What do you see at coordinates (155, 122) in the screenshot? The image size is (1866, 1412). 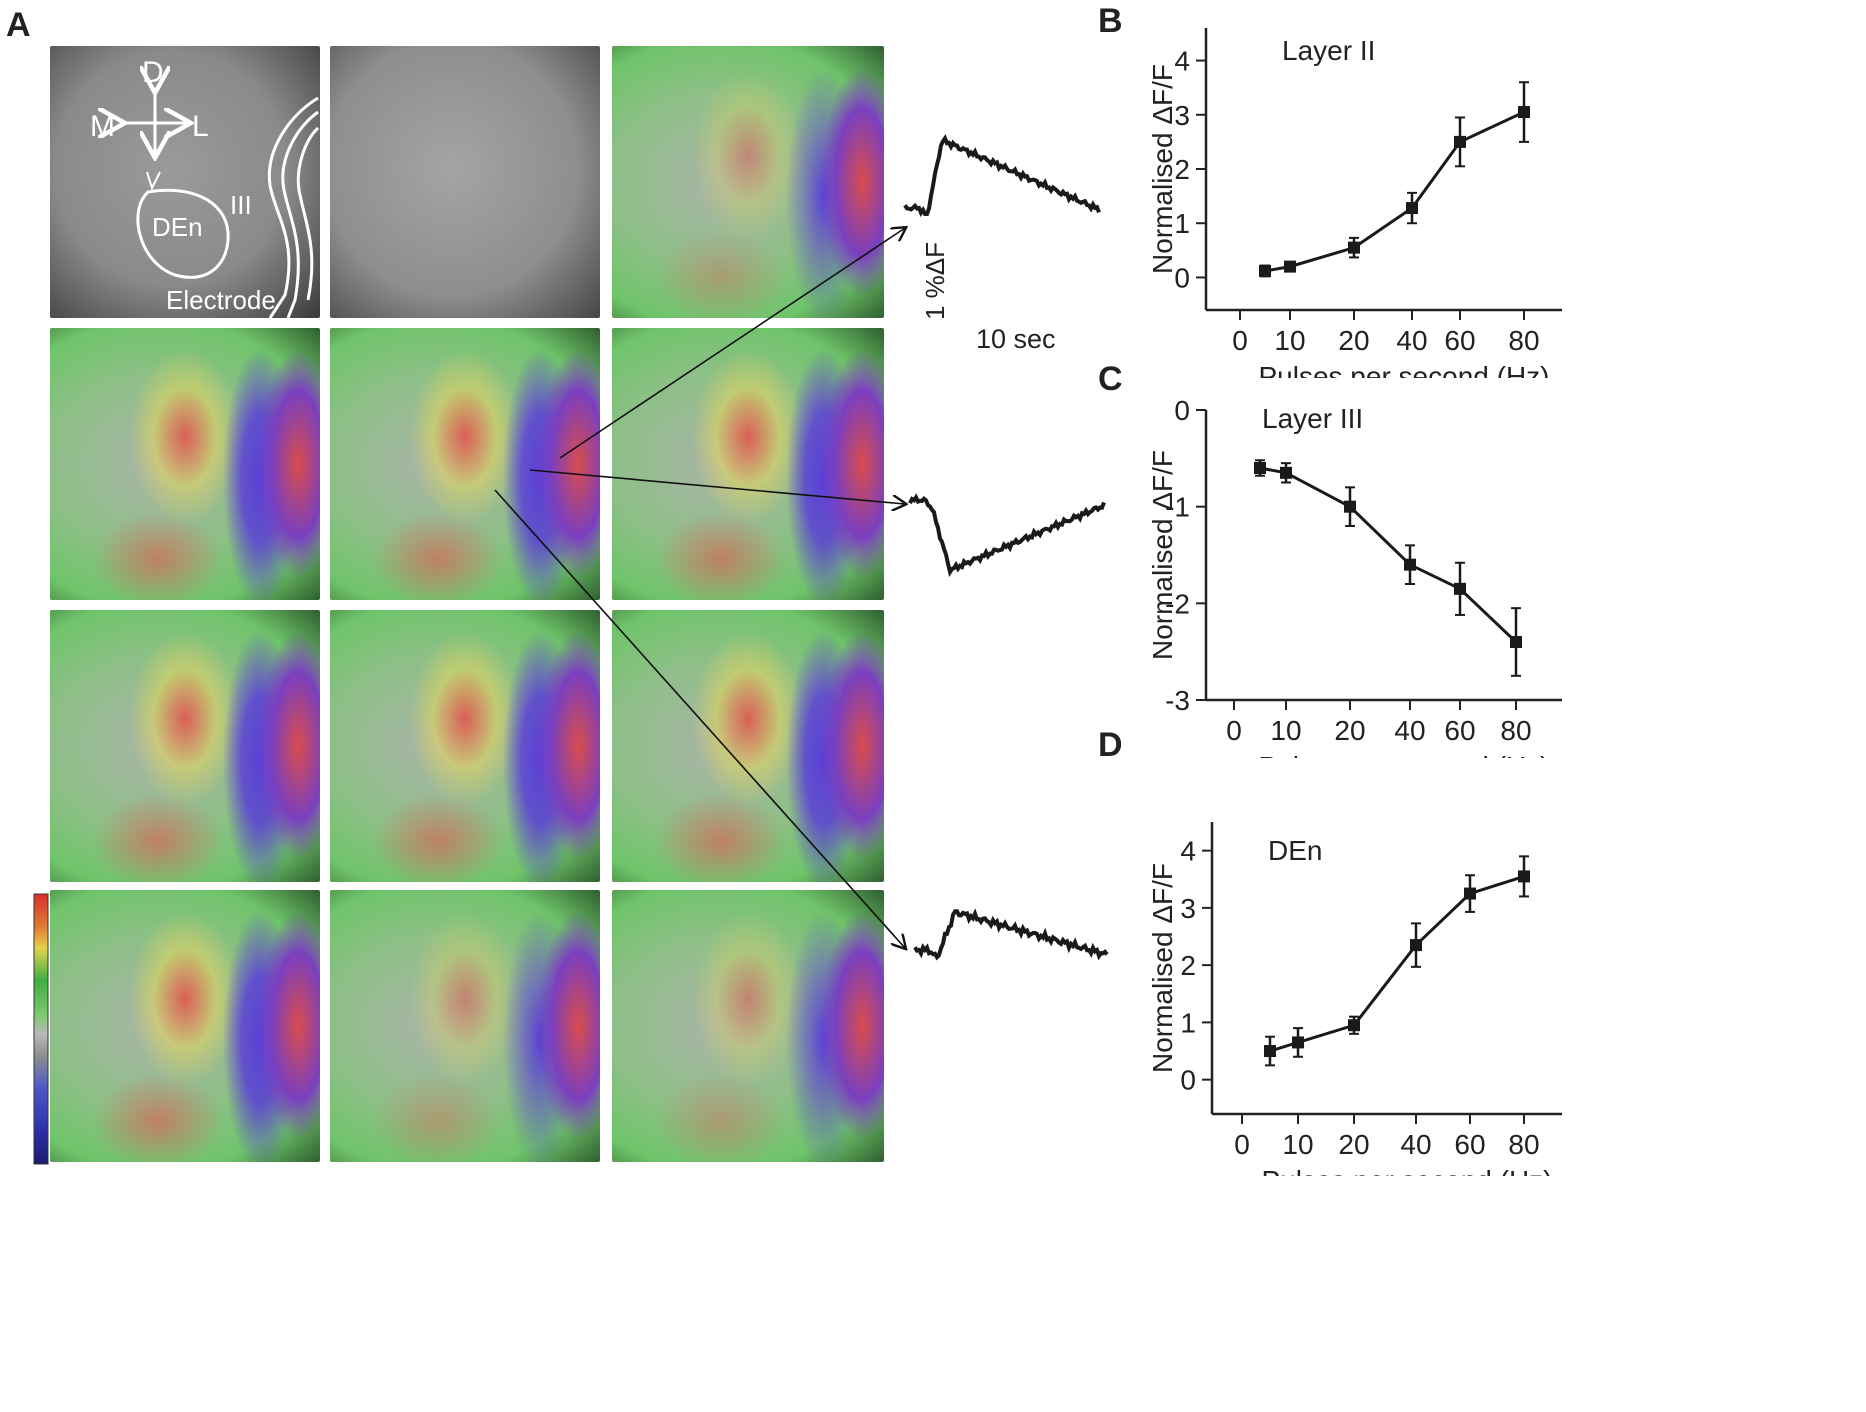 I see `orientation-cross-icon` at bounding box center [155, 122].